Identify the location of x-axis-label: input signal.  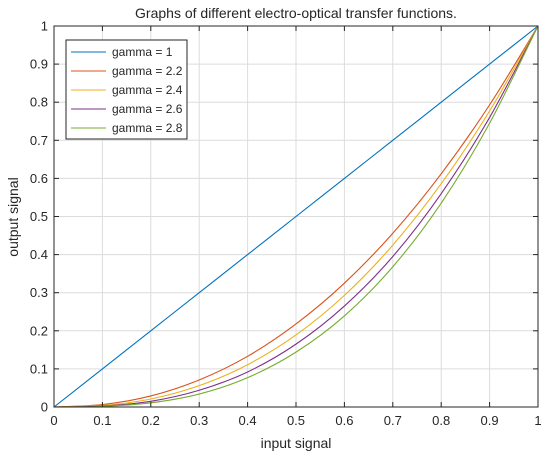
(296, 443).